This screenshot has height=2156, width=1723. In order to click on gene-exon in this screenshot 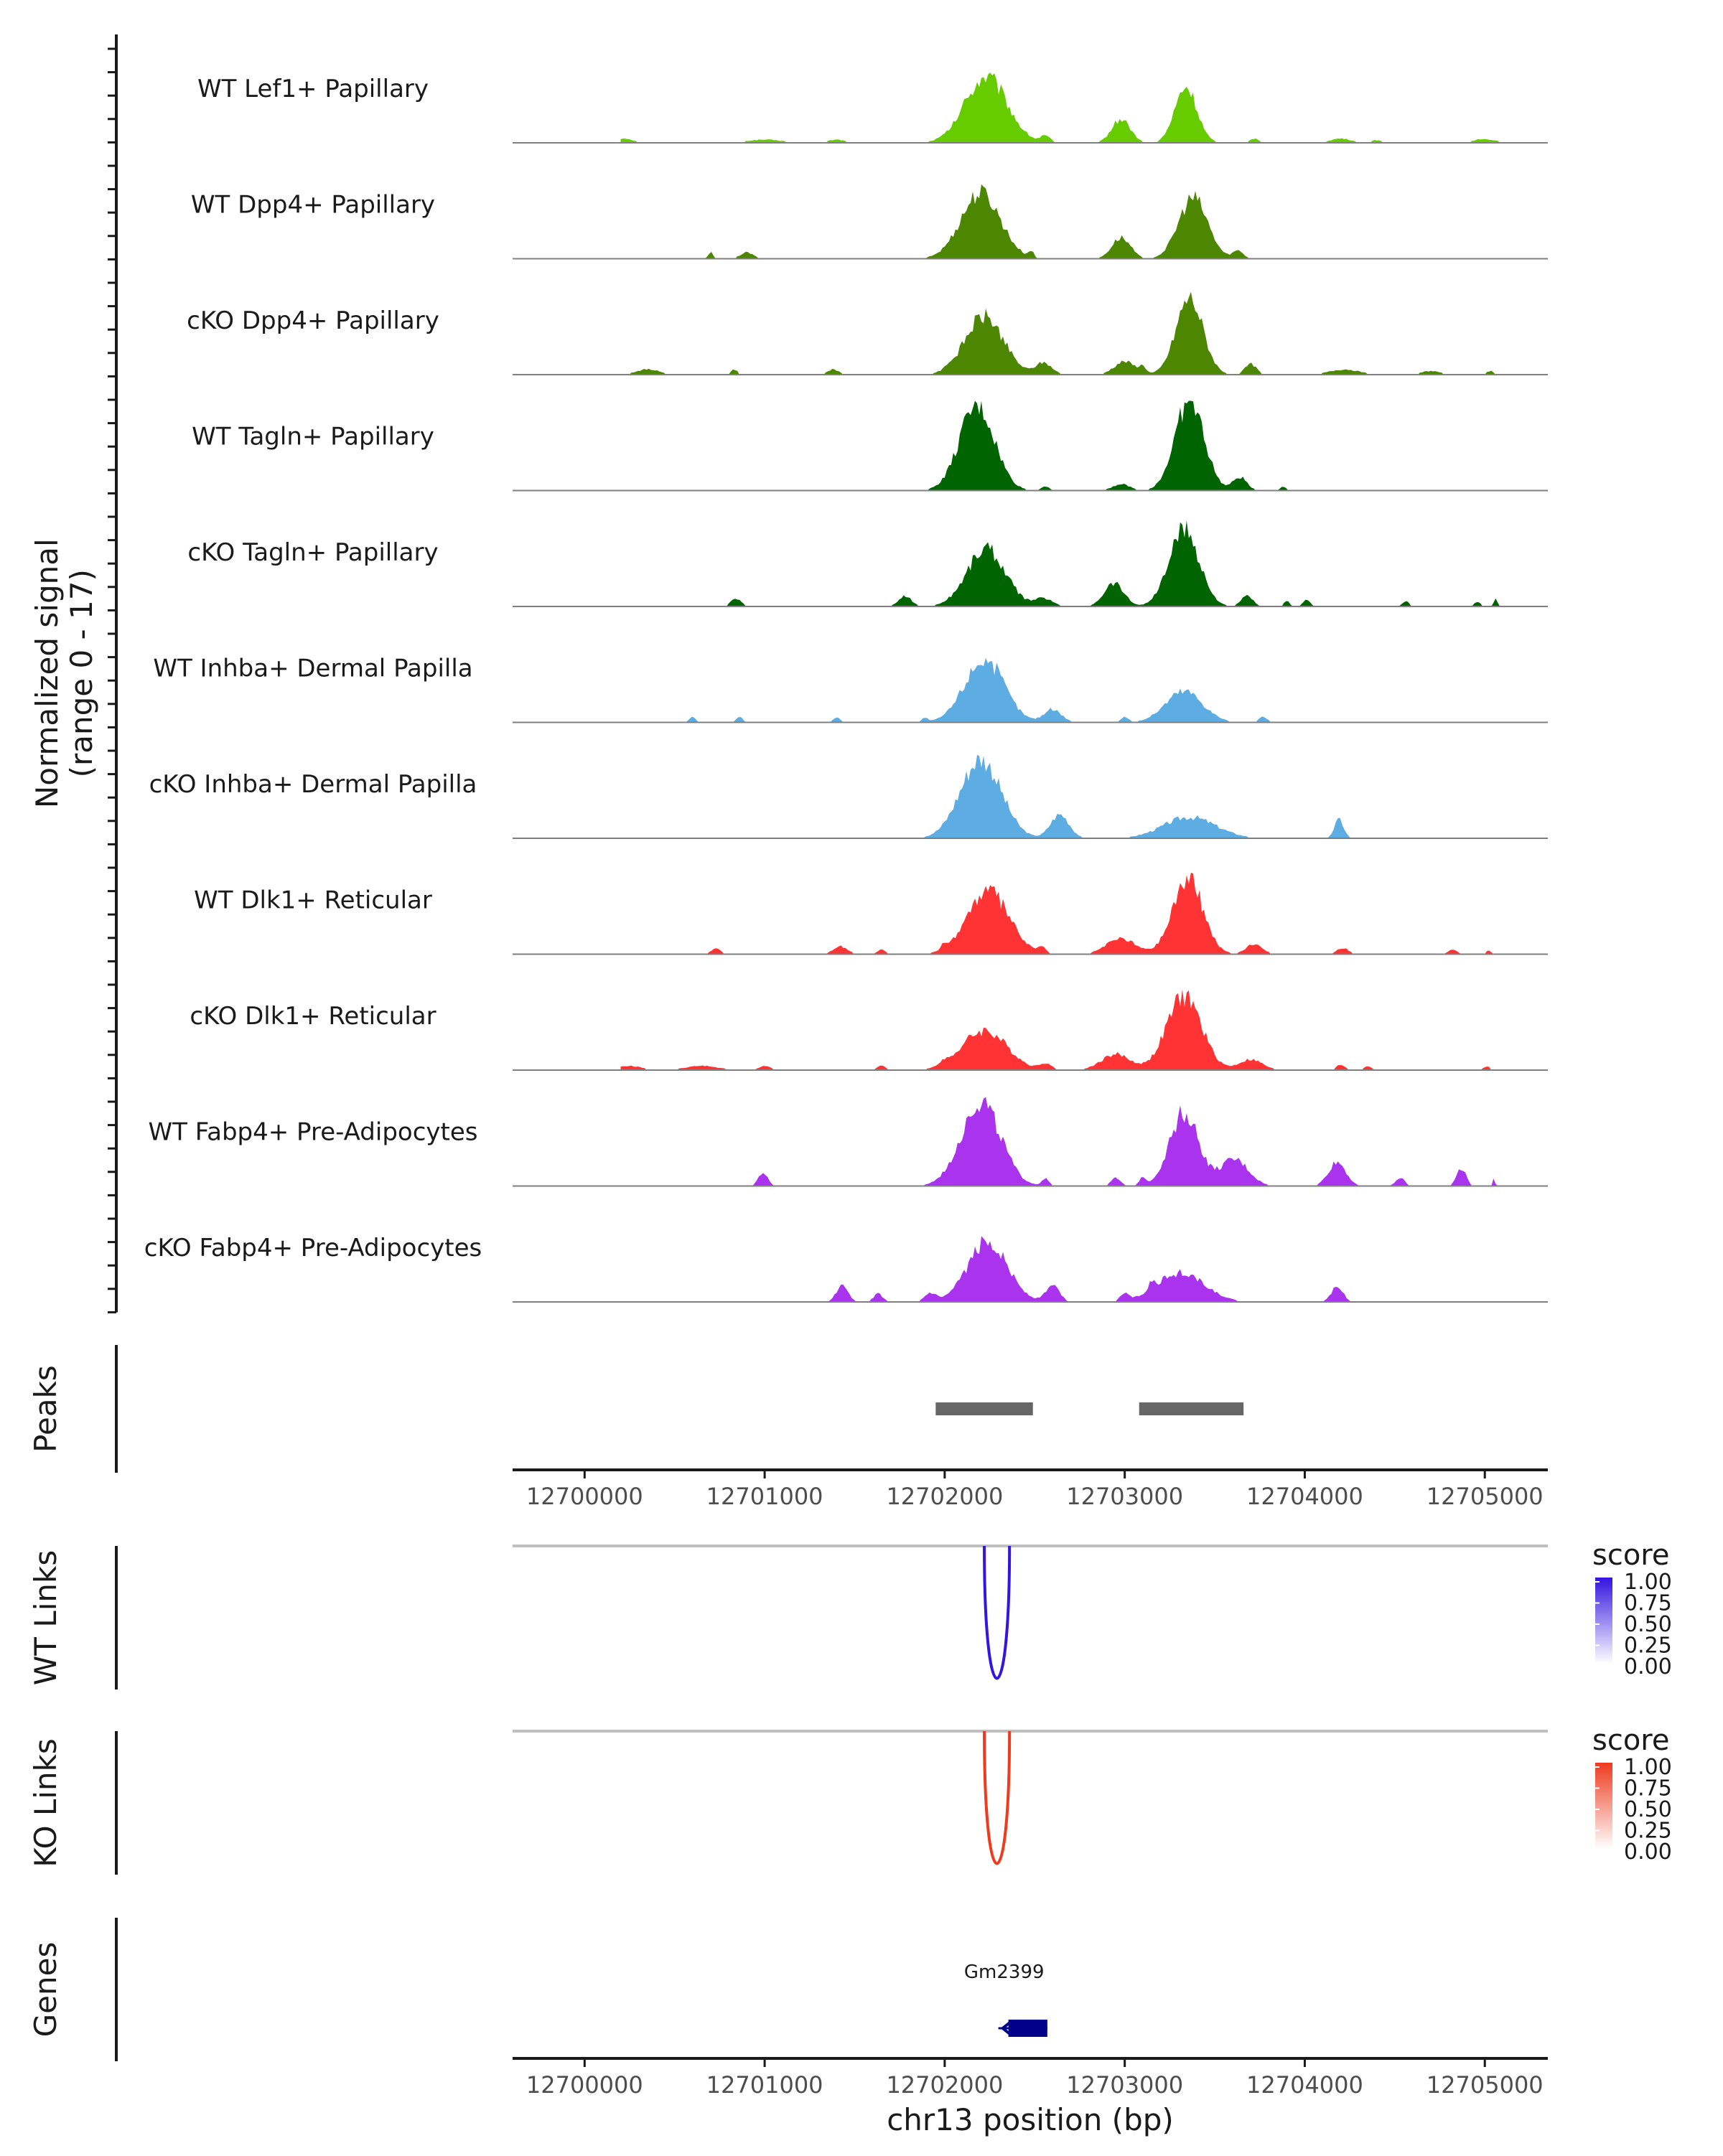, I will do `click(1027, 2028)`.